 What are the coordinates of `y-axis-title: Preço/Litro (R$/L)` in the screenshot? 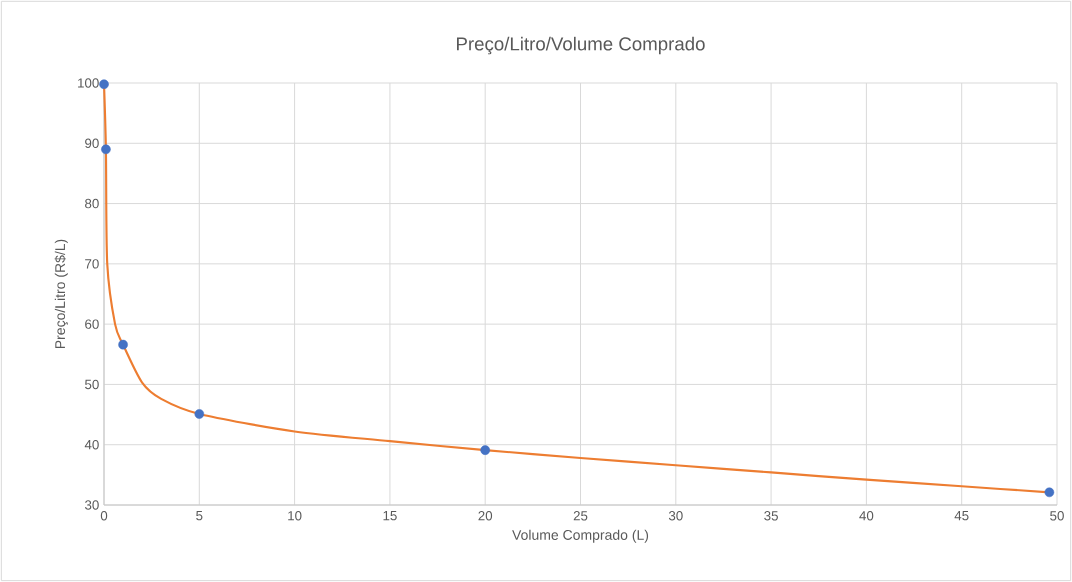 It's located at (61, 294).